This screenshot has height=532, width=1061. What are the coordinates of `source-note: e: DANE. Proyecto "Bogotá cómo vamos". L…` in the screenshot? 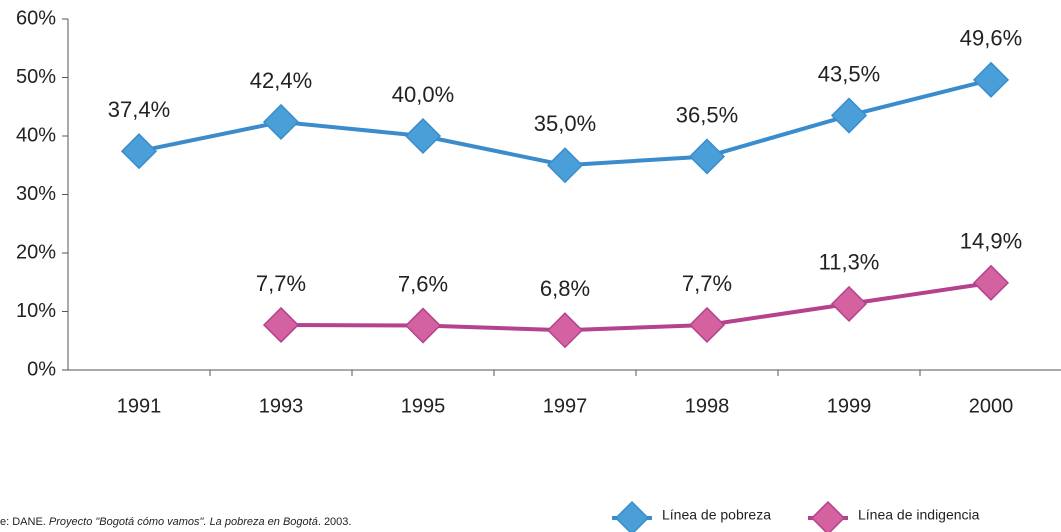 It's located at (175, 522).